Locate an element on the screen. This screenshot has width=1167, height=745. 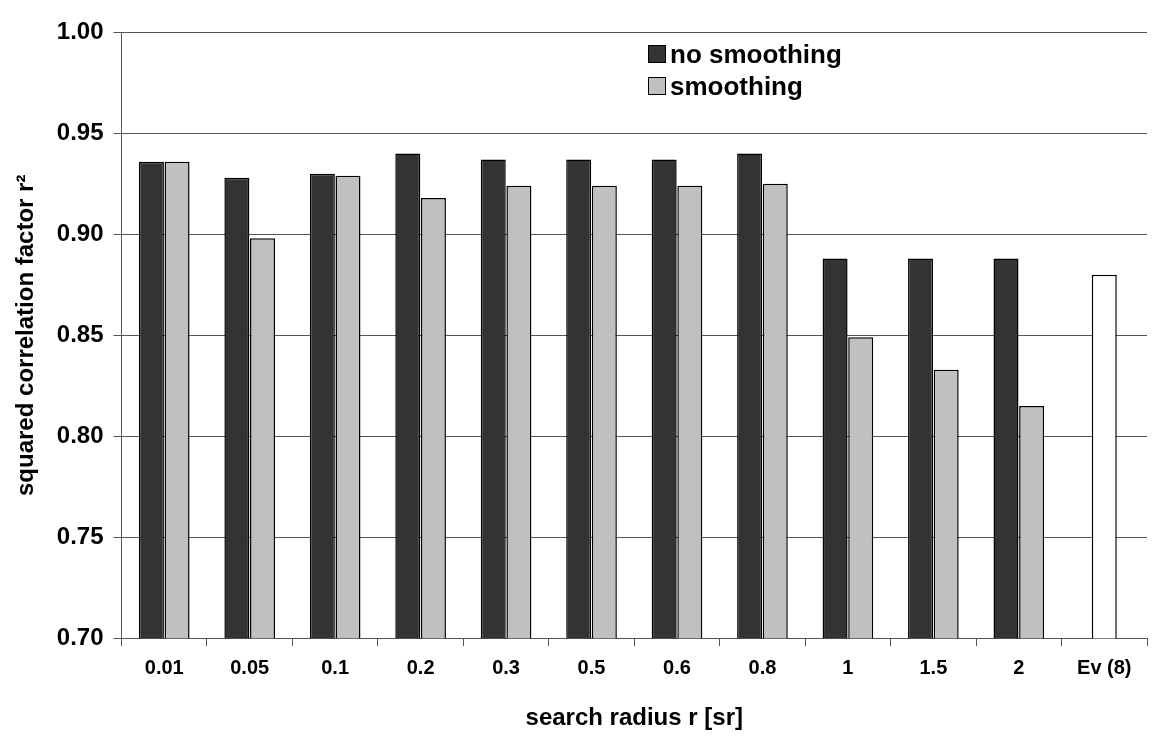
x-tick-label: 0.5 is located at coordinates (591, 666).